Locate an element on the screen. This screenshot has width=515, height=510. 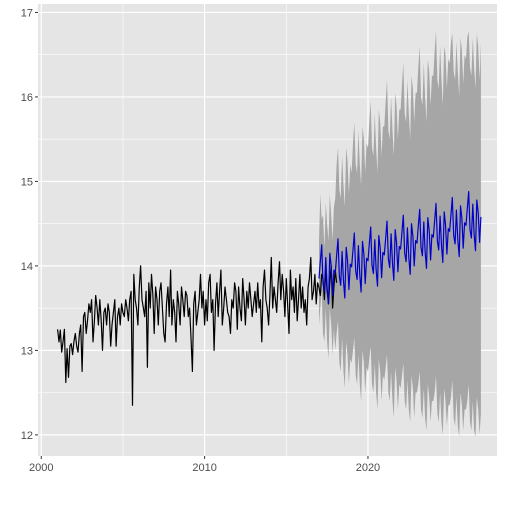
y-tick-label: 14 is located at coordinates (27, 267).